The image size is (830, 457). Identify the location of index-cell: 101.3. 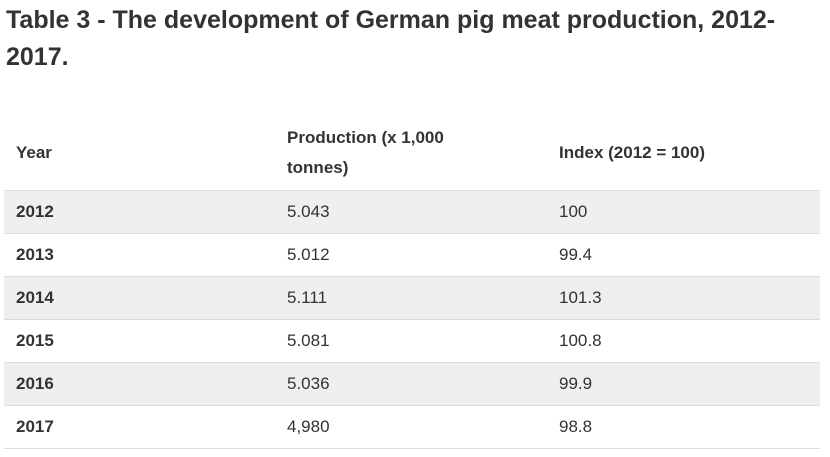
(683, 298).